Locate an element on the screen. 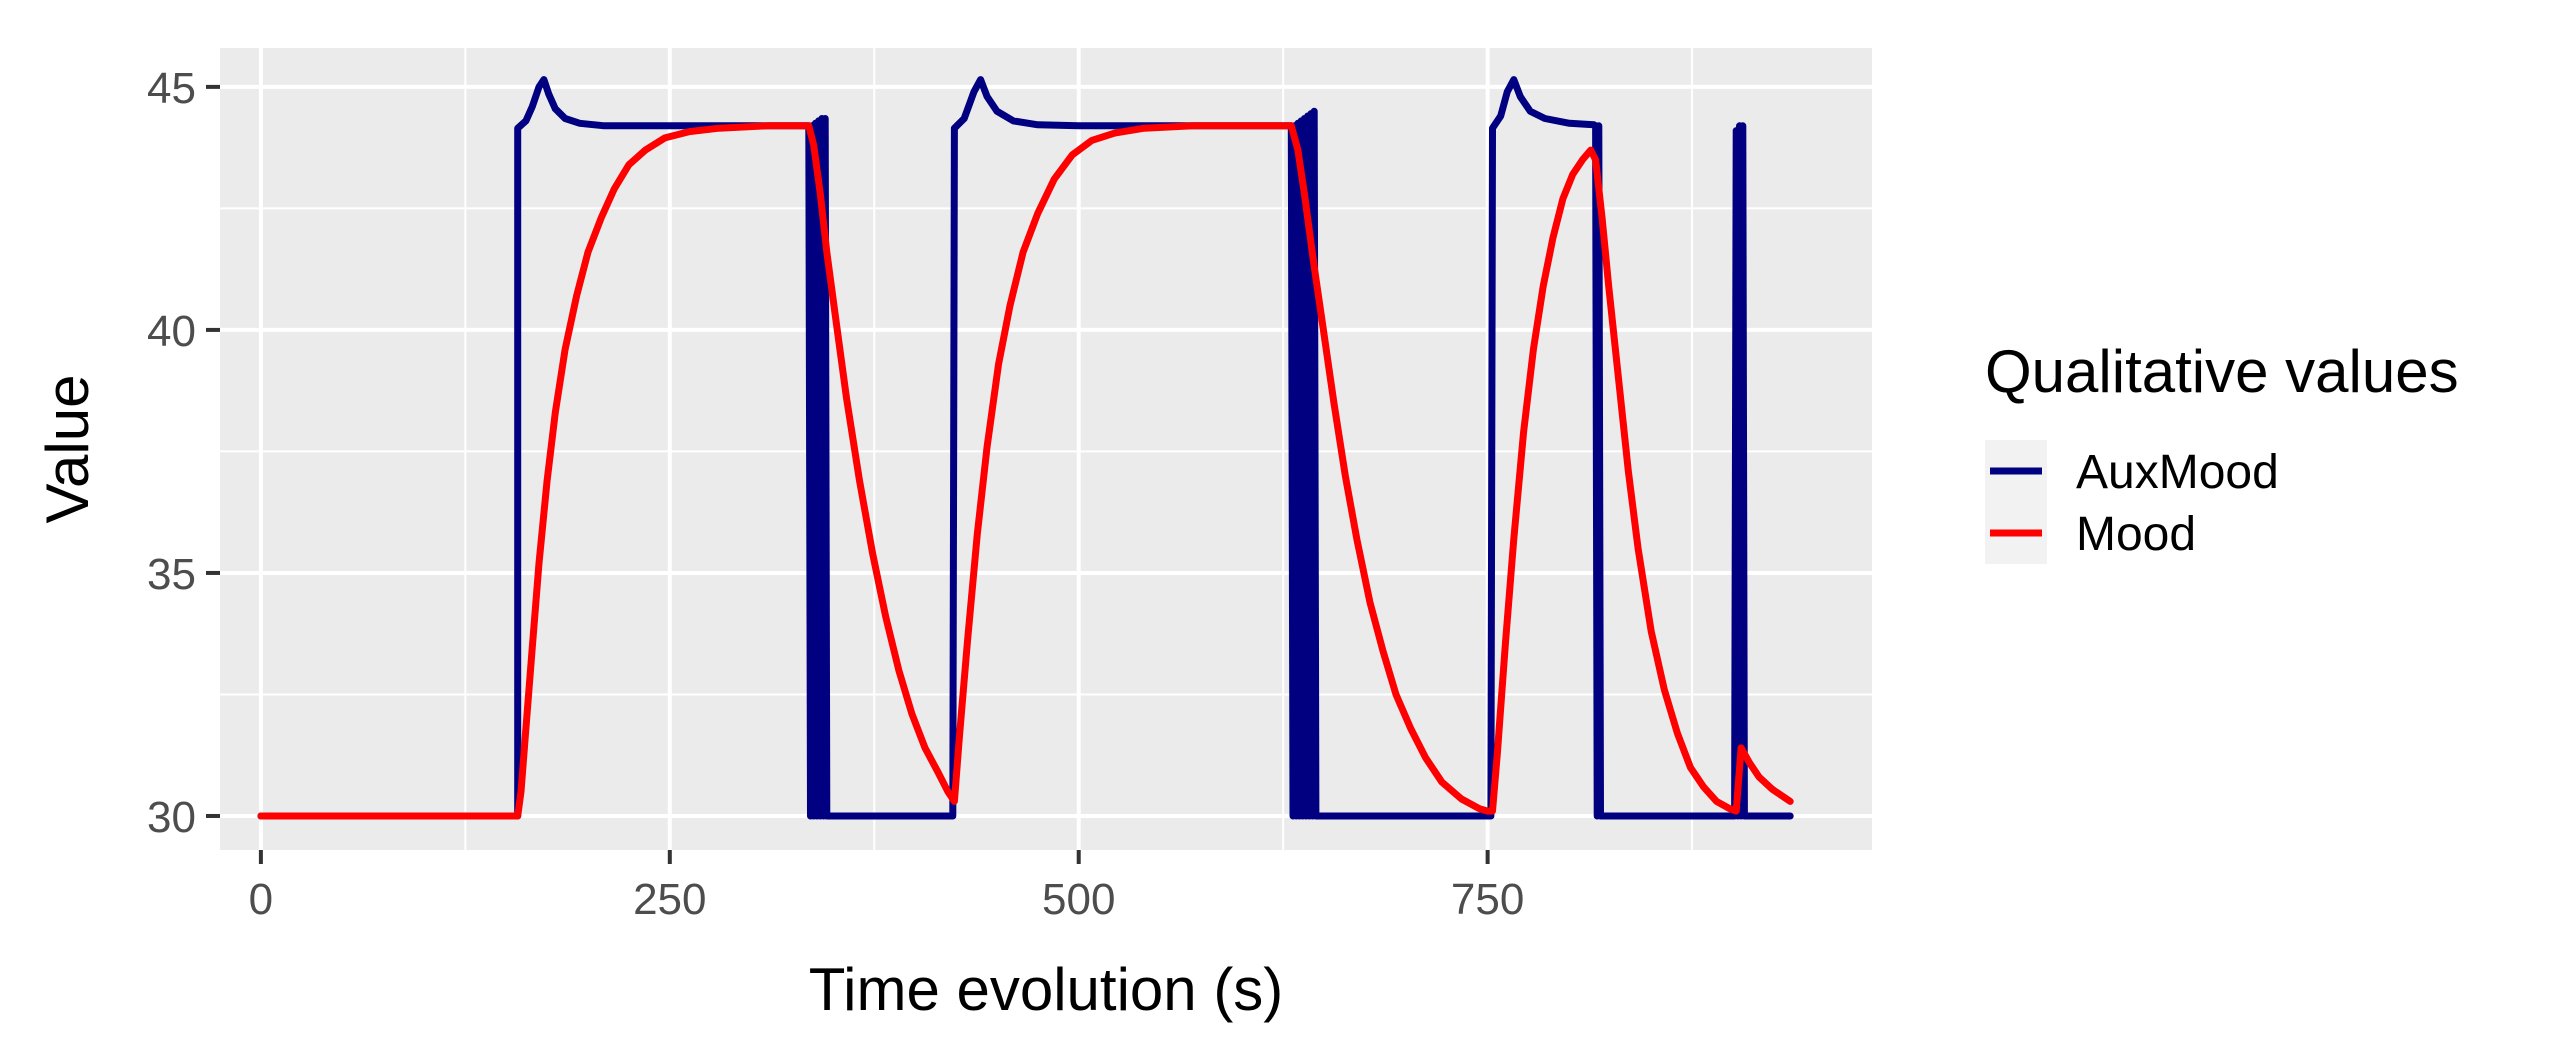  legend-label-mood: Mood is located at coordinates (2136, 534).